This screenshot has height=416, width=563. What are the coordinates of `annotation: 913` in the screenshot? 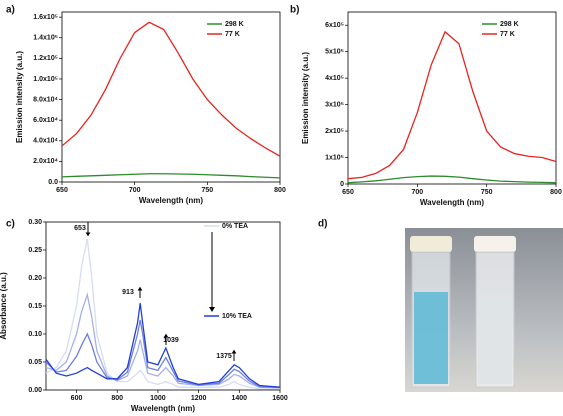 It's located at (128, 292).